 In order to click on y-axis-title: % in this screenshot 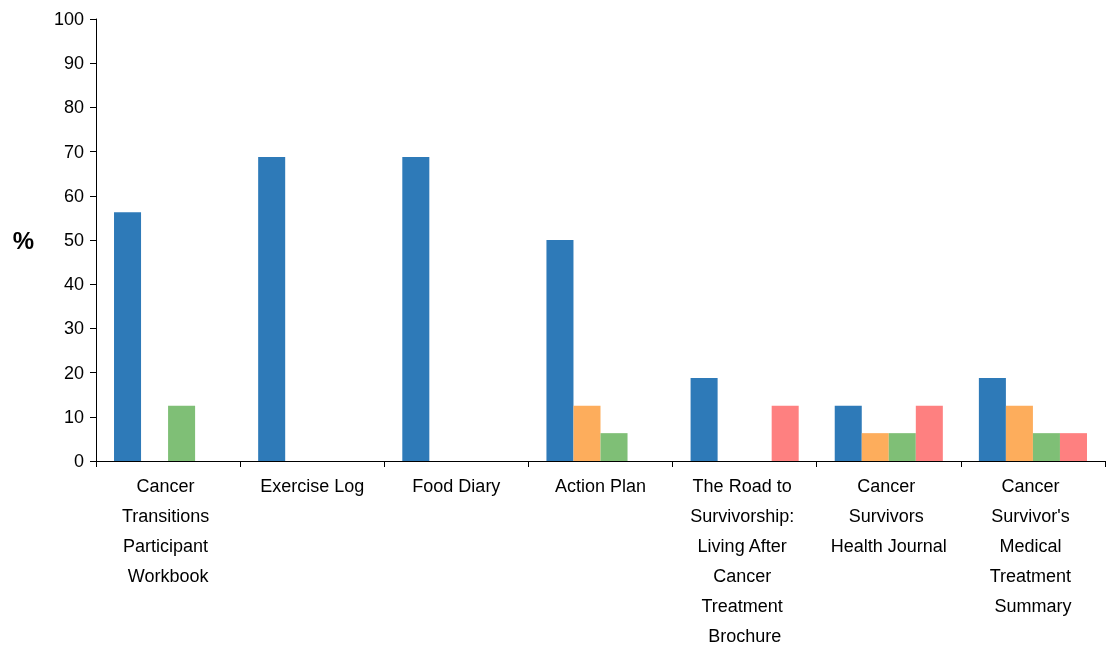, I will do `click(23, 240)`.